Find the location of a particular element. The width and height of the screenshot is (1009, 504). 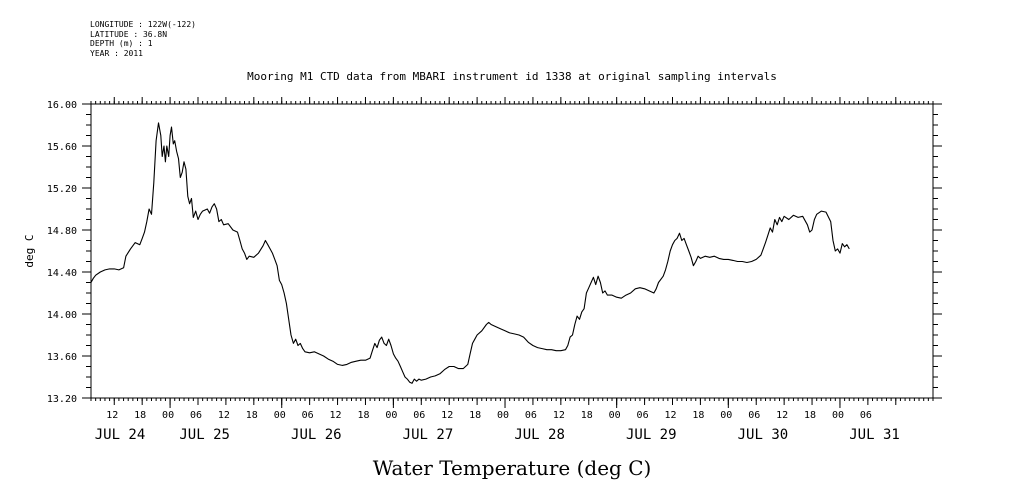

x-day-label: JUL 29 is located at coordinates (651, 435).